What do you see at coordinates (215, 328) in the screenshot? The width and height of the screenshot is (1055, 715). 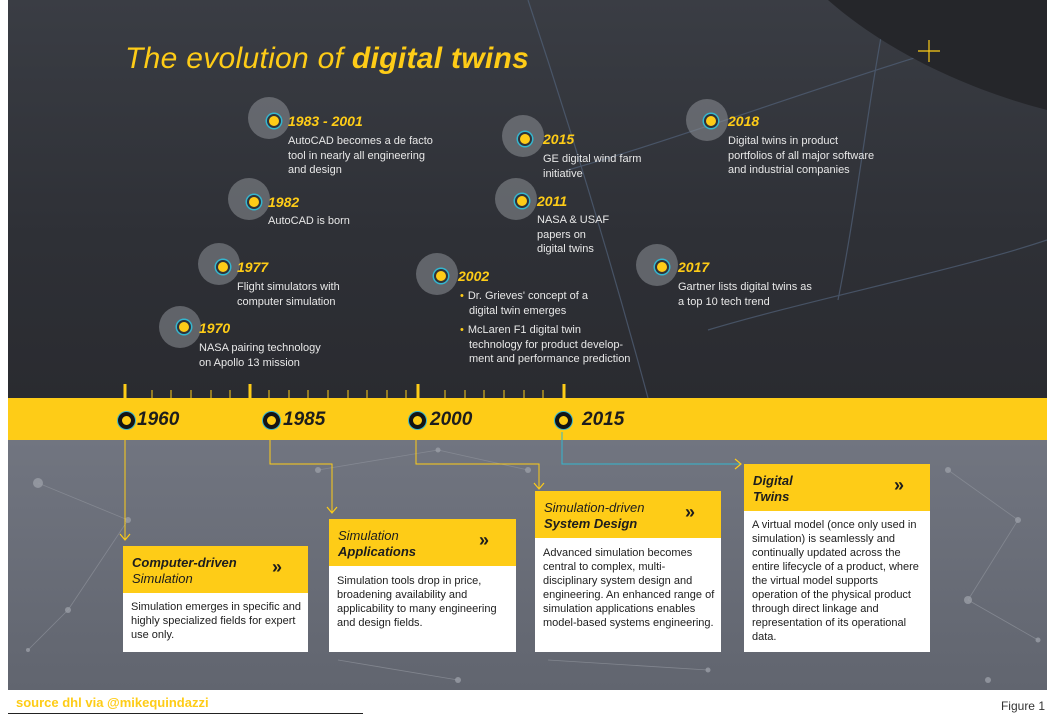 I see `milestone-year: 1970` at bounding box center [215, 328].